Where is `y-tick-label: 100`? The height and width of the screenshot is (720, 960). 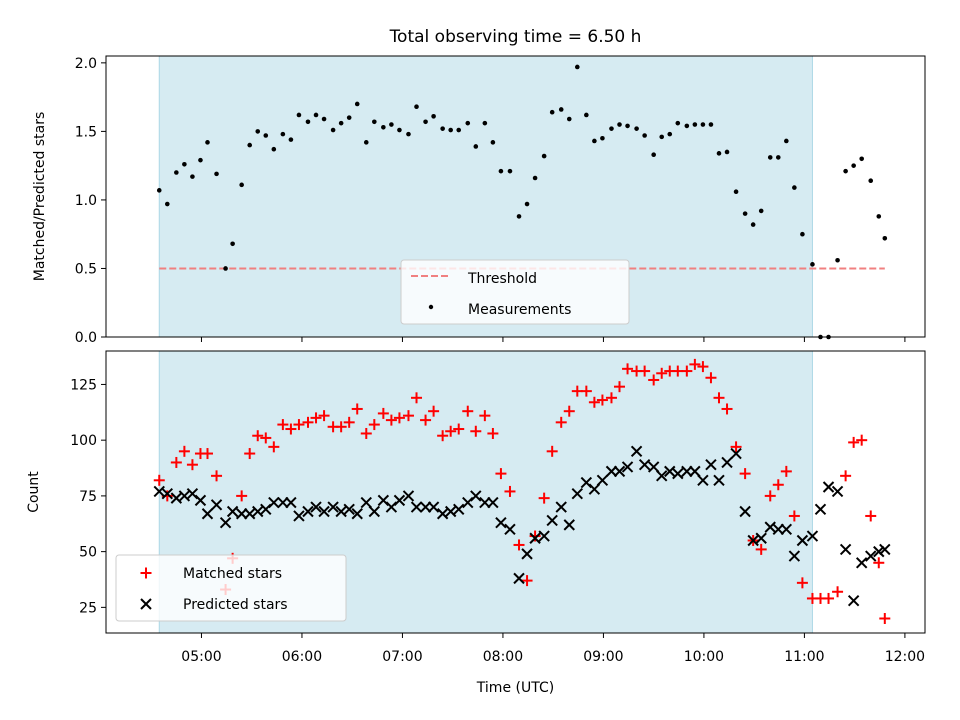 y-tick-label: 100 is located at coordinates (83, 441).